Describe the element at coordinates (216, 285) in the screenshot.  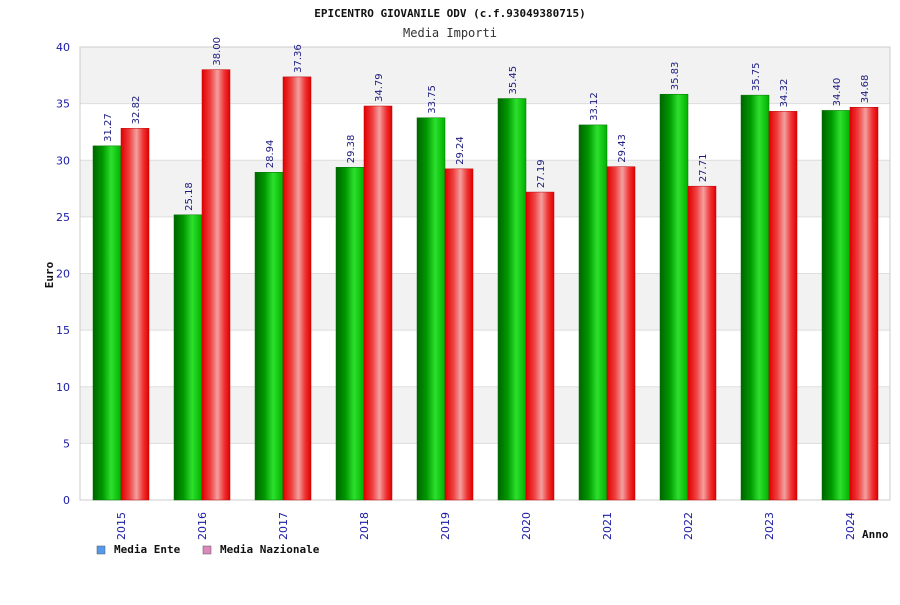
I see `bar-media-nazionale-2016` at that location.